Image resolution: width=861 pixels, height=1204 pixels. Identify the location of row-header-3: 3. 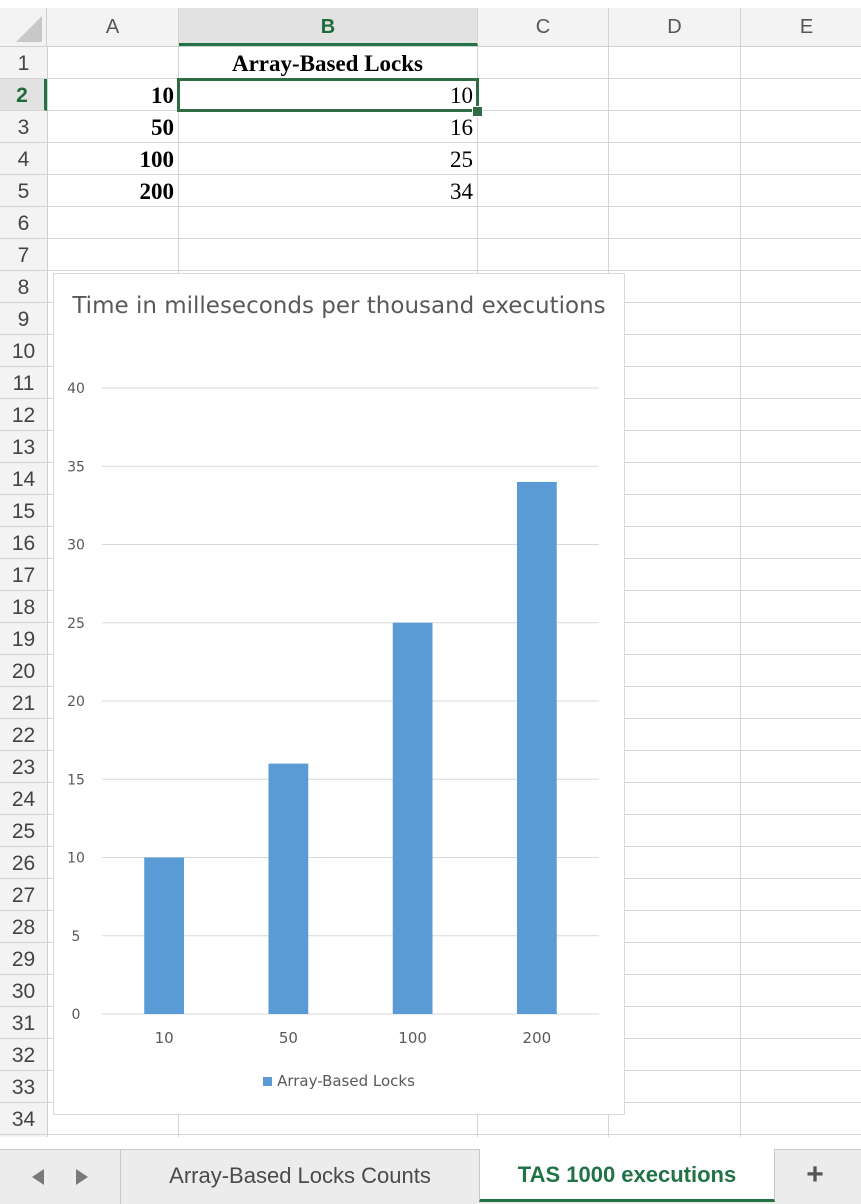
(23, 127).